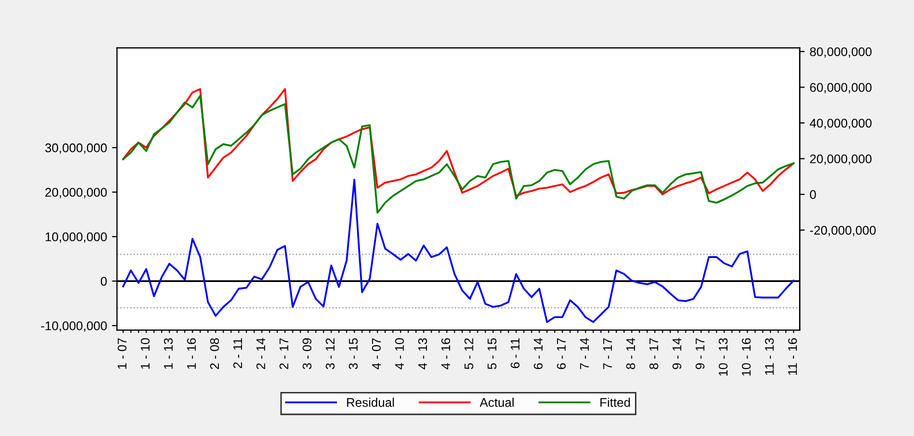 This screenshot has width=914, height=436. I want to click on x-tick-label: 4 - 16, so click(445, 354).